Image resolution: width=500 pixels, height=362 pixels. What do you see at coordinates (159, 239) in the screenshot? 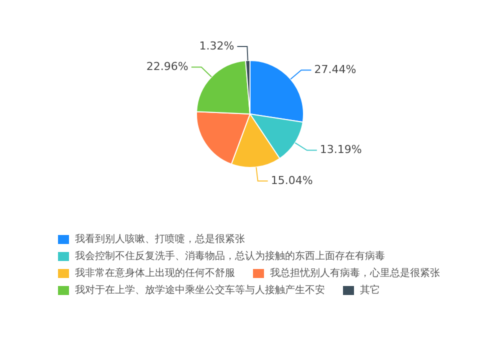
I see `legend-label: 我看到别人咳嗽、打喷嚏，总是很紧张` at bounding box center [159, 239].